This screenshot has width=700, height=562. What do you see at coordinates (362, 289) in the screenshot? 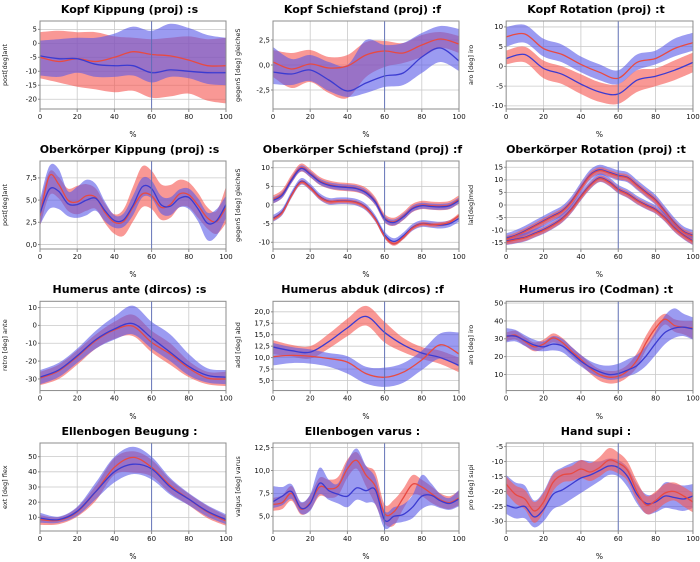
I see `chart-title: Humerus abduk (dircos) :f` at bounding box center [362, 289].